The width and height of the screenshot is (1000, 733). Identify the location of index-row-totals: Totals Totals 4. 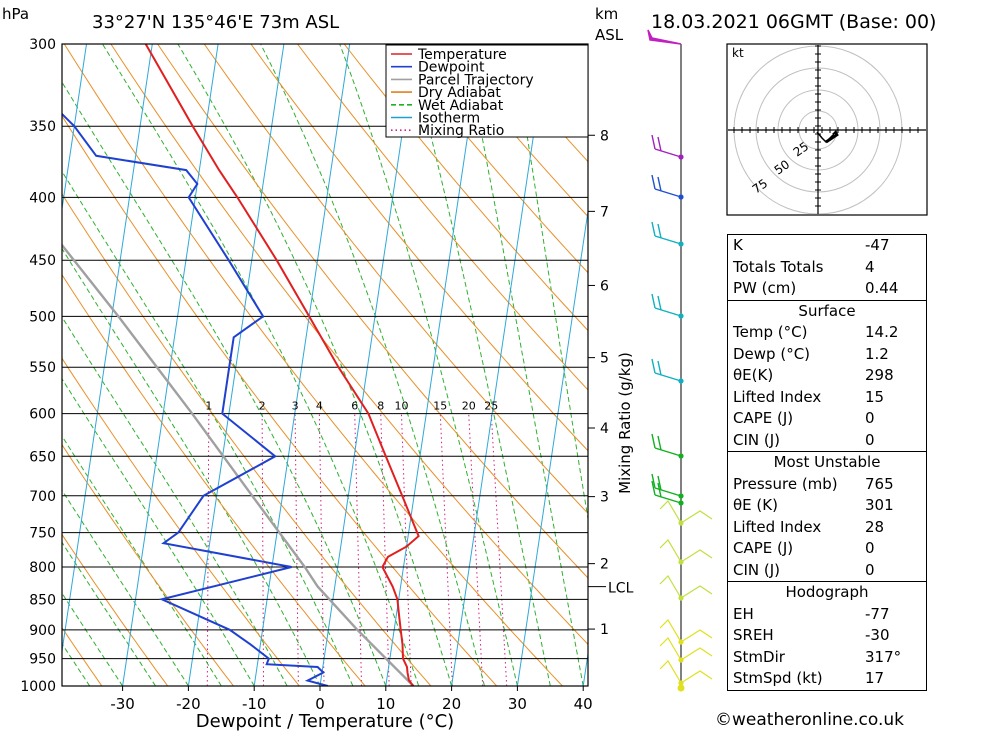
(804, 266).